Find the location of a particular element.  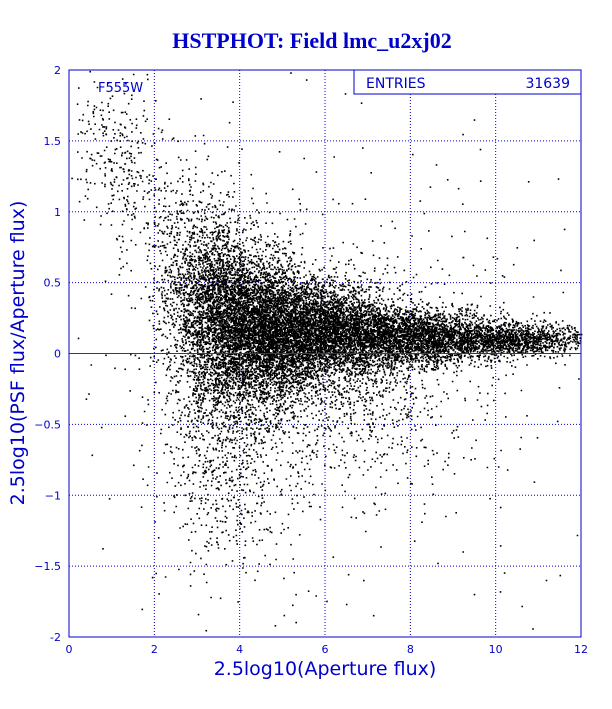

x-tick-label: 6 is located at coordinates (325, 649).